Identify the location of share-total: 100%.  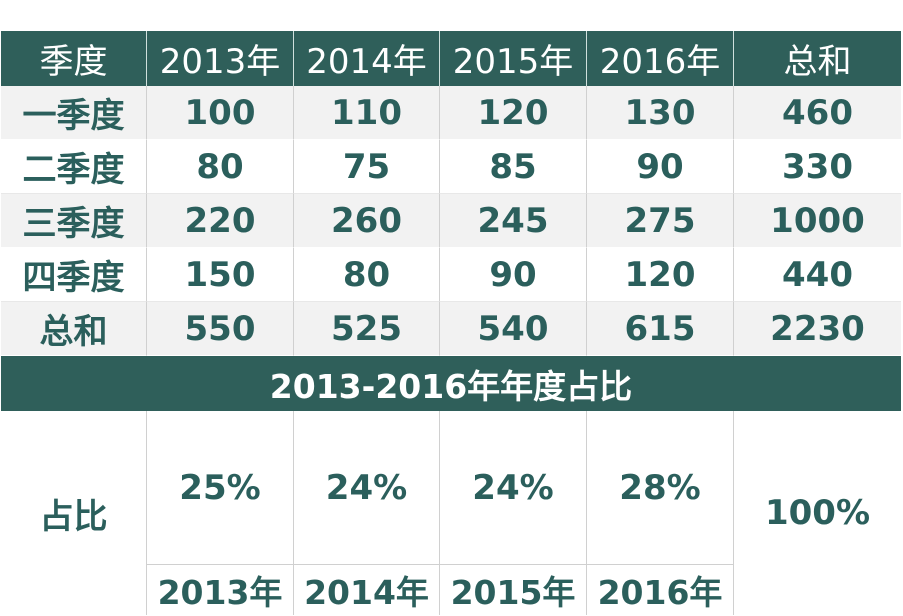
(817, 513).